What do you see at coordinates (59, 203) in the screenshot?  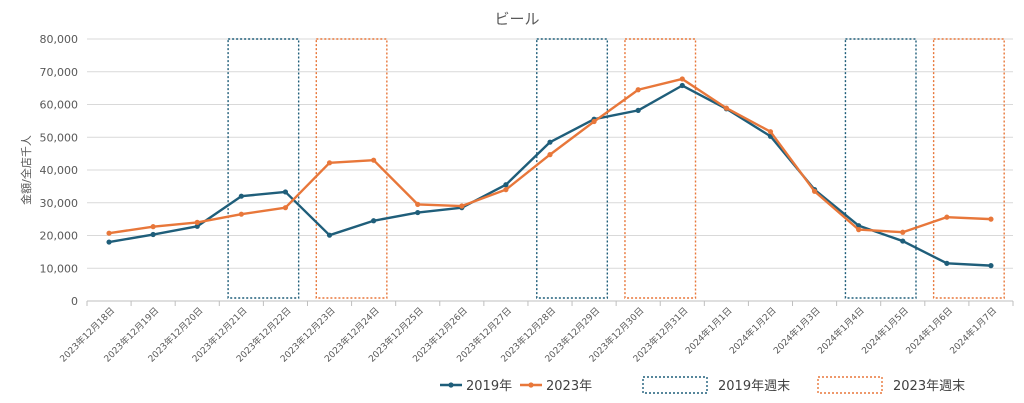 I see `y-tick-label: 30,000` at bounding box center [59, 203].